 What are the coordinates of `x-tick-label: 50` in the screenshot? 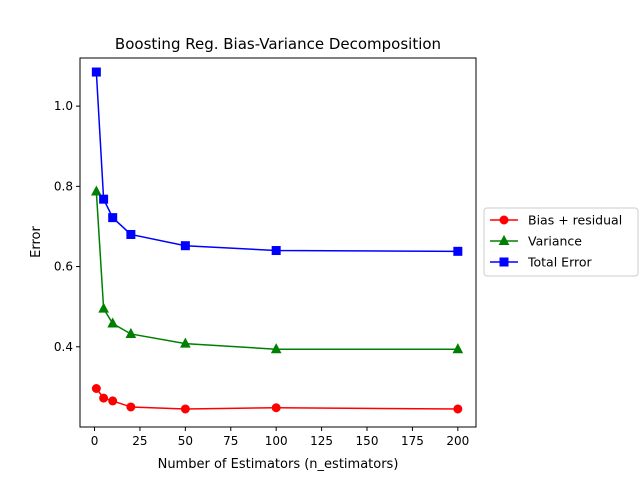 It's located at (185, 441).